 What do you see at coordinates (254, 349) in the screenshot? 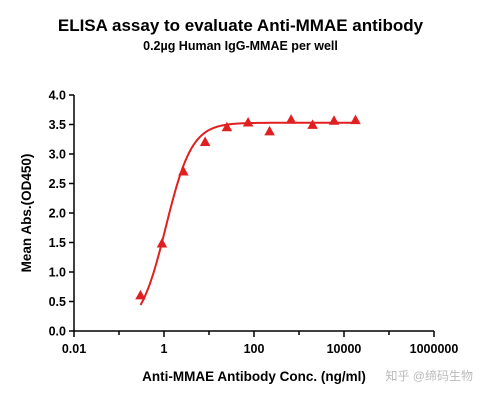
I see `x-tick-label: 100` at bounding box center [254, 349].